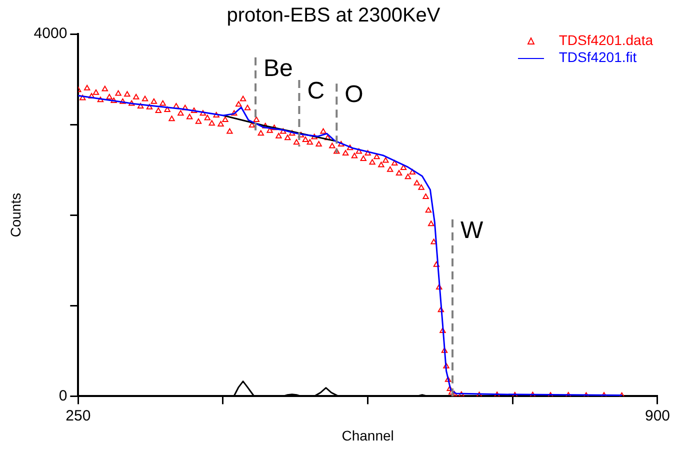 This screenshot has width=673, height=457. Describe the element at coordinates (15, 215) in the screenshot. I see `y-axis-title: Counts` at that location.